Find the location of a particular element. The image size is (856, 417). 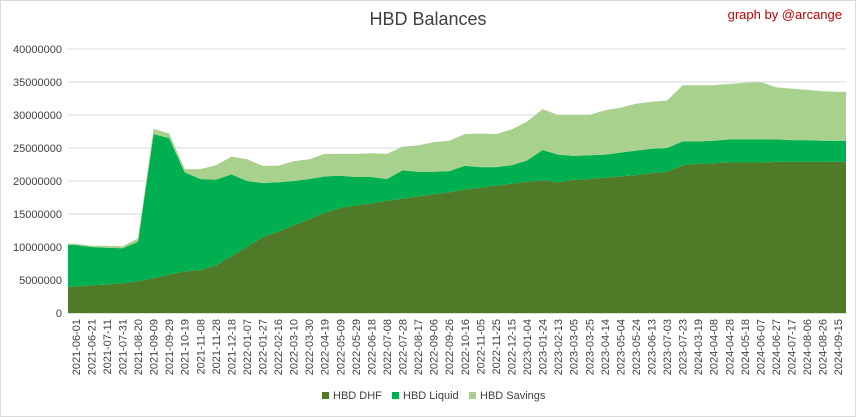

x-tick-label: 2021-07-11 is located at coordinates (108, 346).